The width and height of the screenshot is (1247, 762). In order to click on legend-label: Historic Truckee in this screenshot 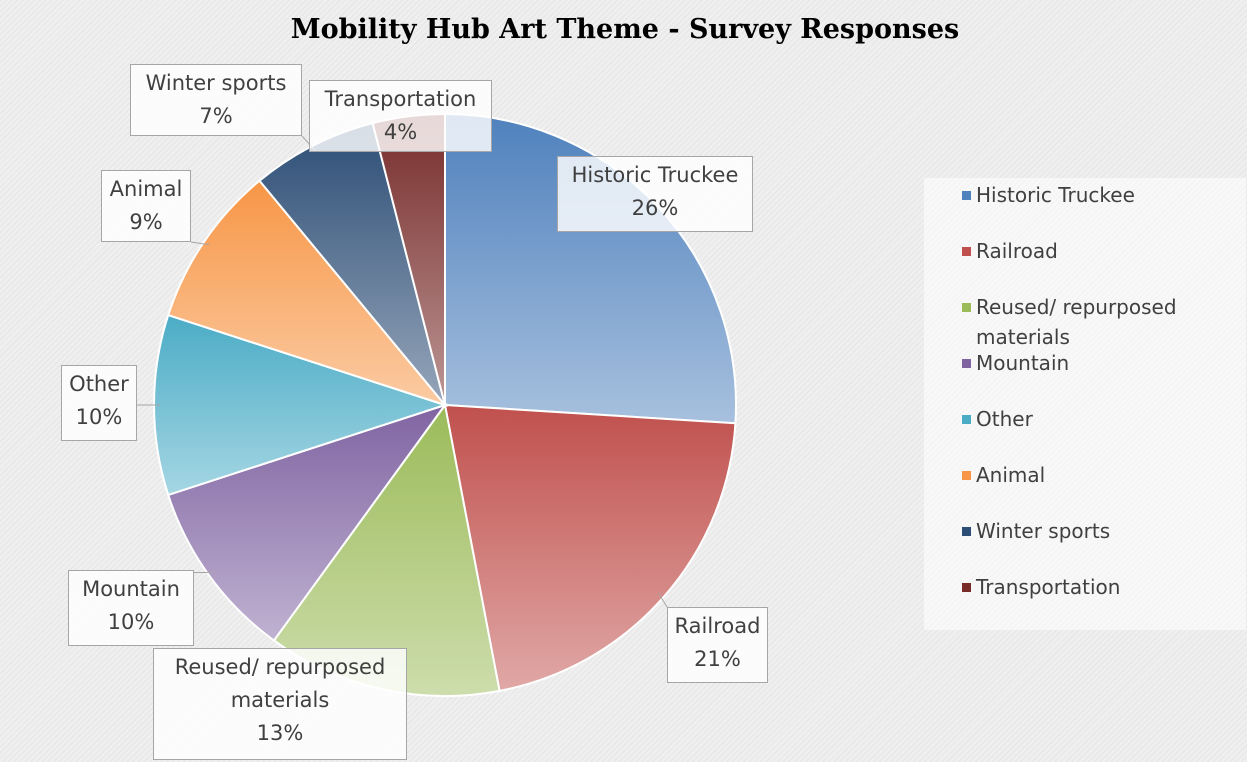, I will do `click(1055, 195)`.